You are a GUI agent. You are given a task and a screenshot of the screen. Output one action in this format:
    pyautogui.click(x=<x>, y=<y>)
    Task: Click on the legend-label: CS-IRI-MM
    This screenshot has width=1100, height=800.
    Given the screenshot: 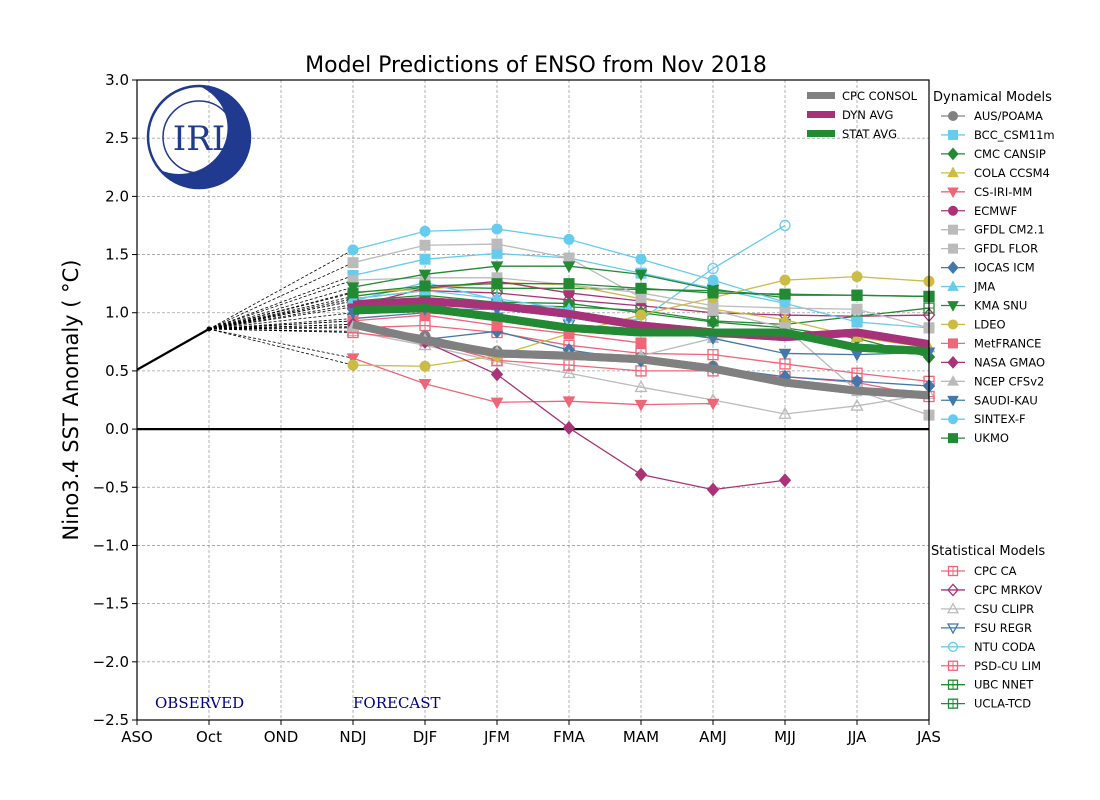 What is the action you would take?
    pyautogui.click(x=1003, y=192)
    